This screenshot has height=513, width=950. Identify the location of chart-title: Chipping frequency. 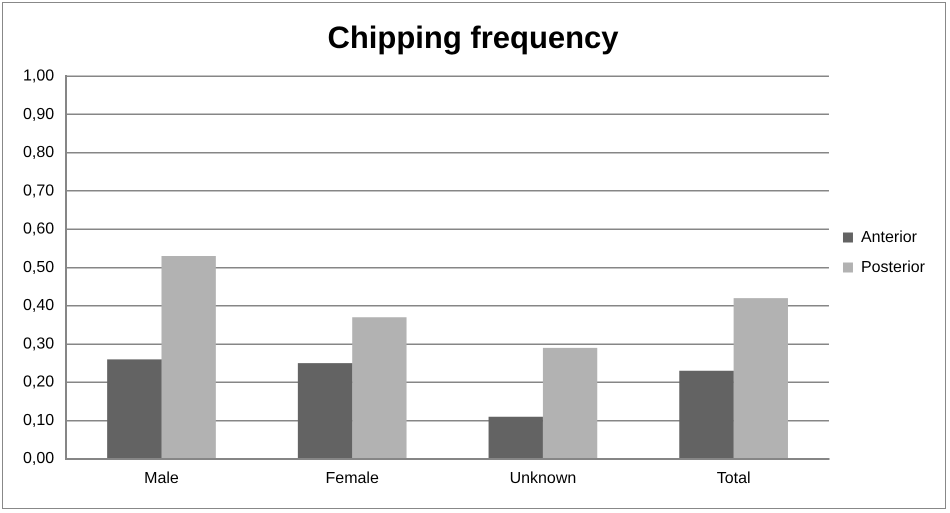
(473, 38).